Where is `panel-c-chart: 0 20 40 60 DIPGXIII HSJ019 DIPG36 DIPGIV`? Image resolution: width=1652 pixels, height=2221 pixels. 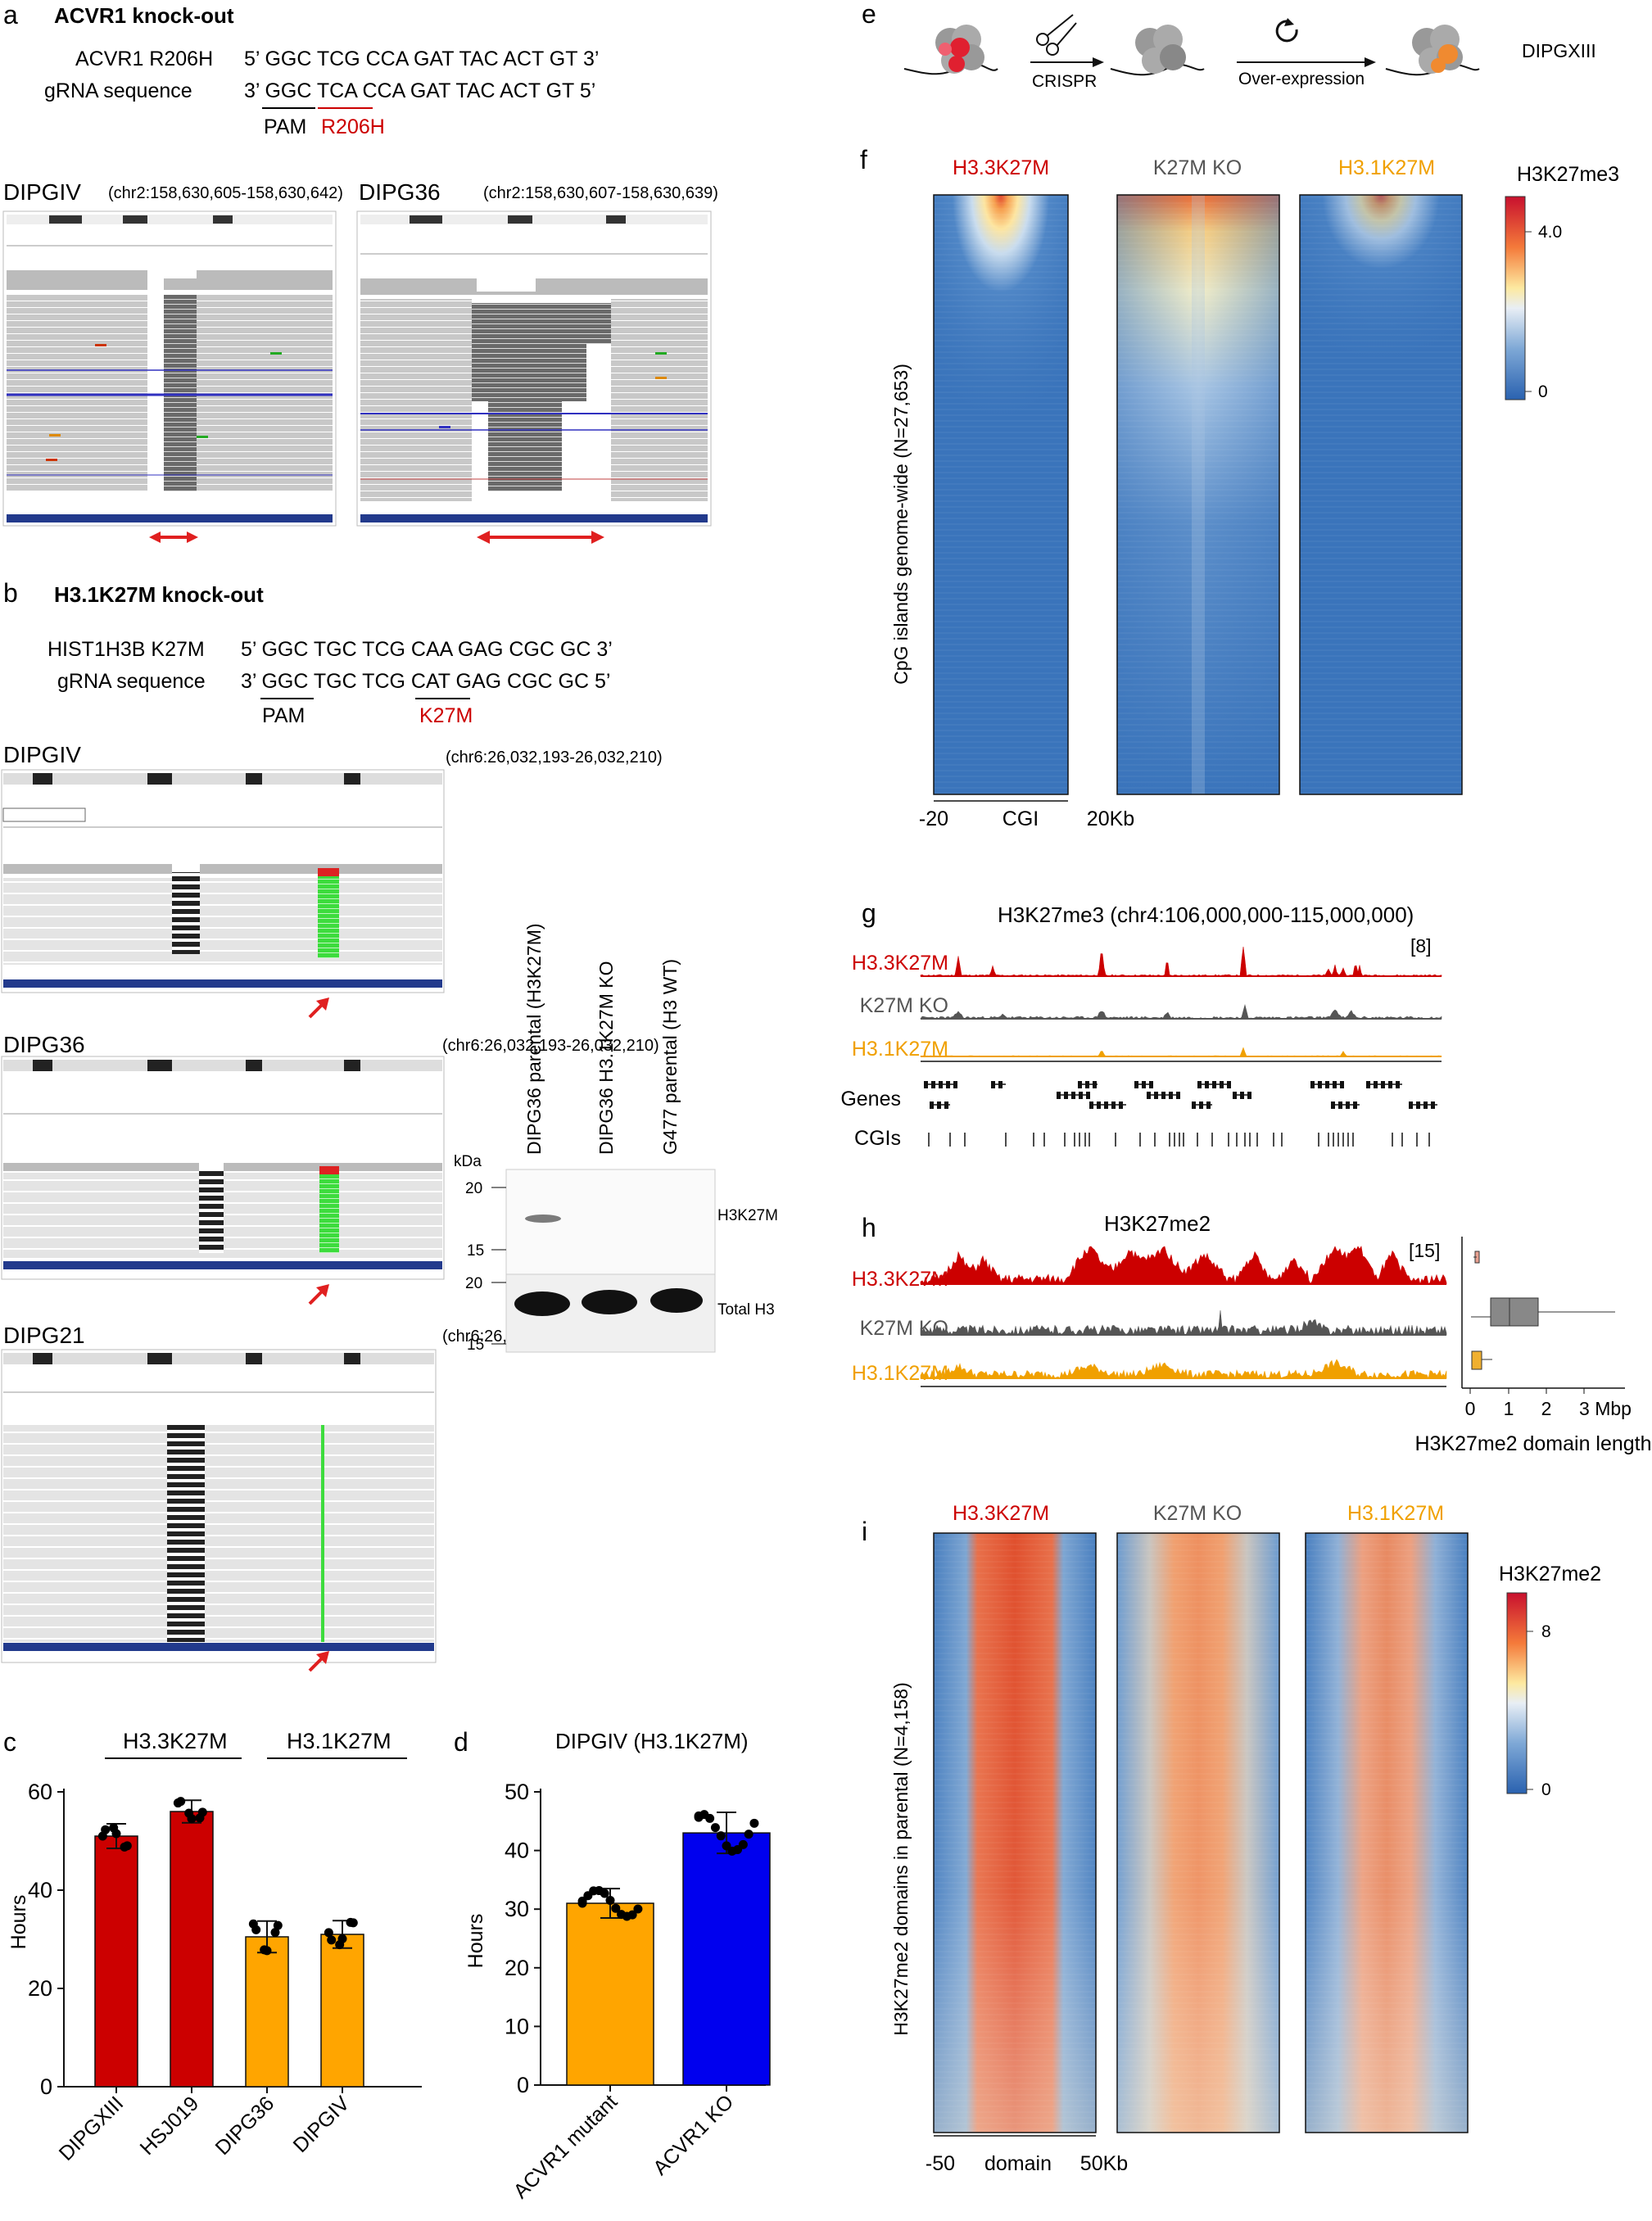
panel-c-chart: 0 20 40 60 DIPGXIII HSJ019 DIPG36 DIPGIV is located at coordinates (225, 1972).